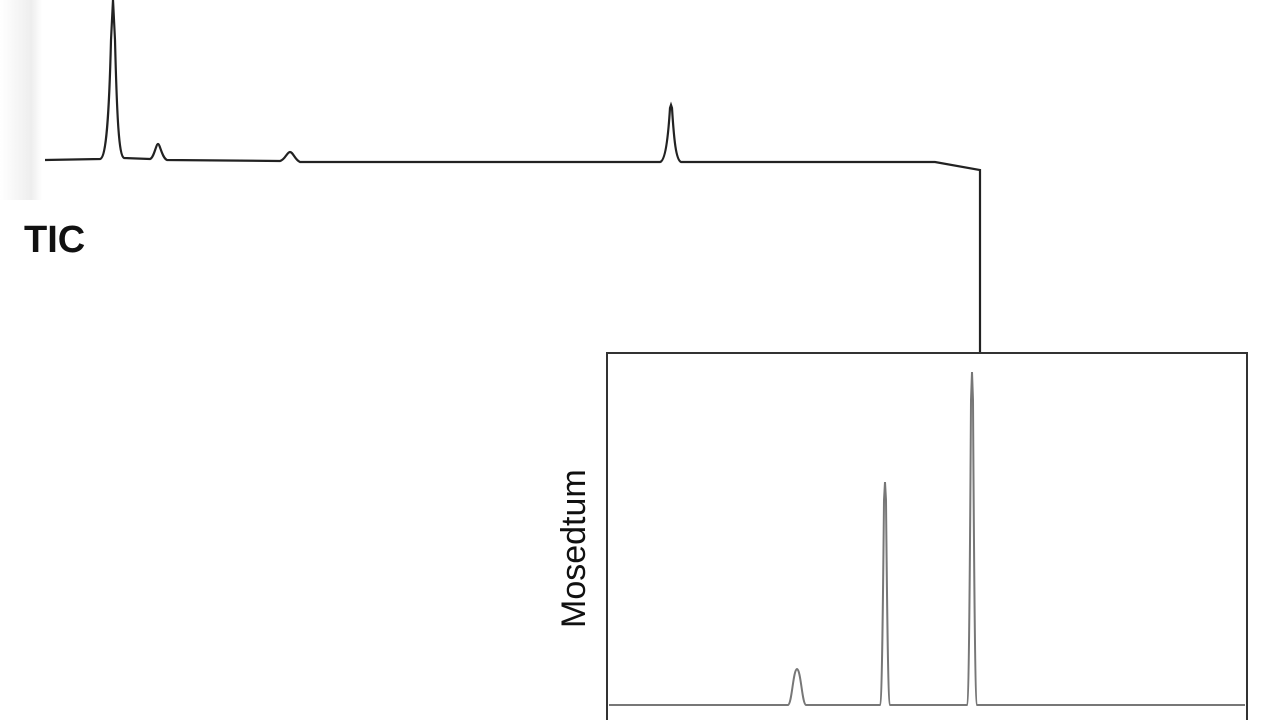 The image size is (1280, 720). Describe the element at coordinates (54, 240) in the screenshot. I see `tic-label: TIC` at that location.